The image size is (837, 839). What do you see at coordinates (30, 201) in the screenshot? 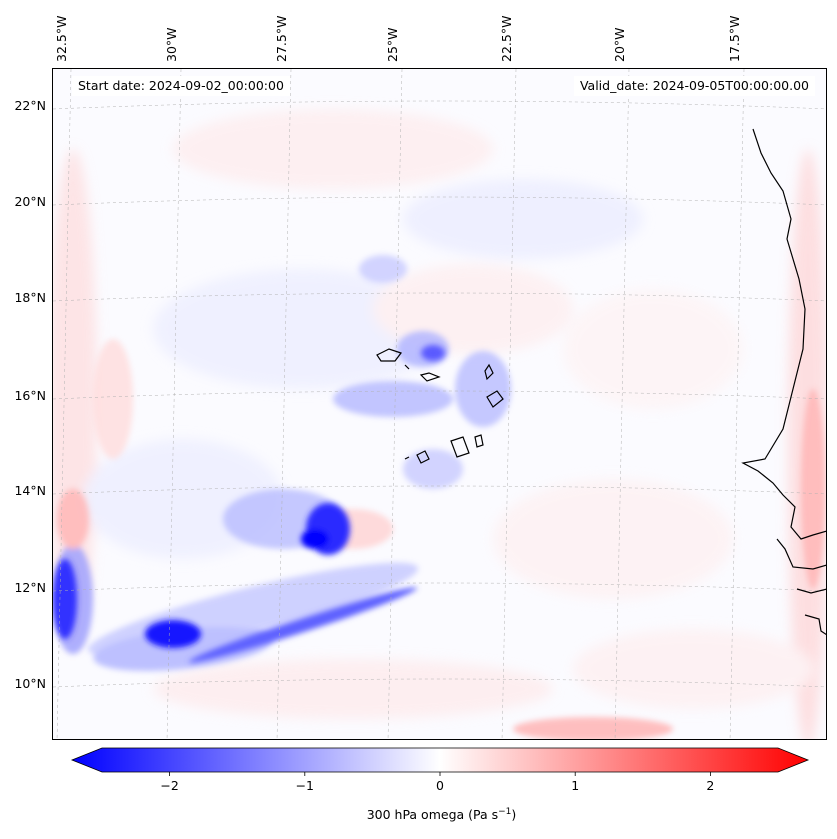
I see `latitude-label: 20°N` at bounding box center [30, 201].